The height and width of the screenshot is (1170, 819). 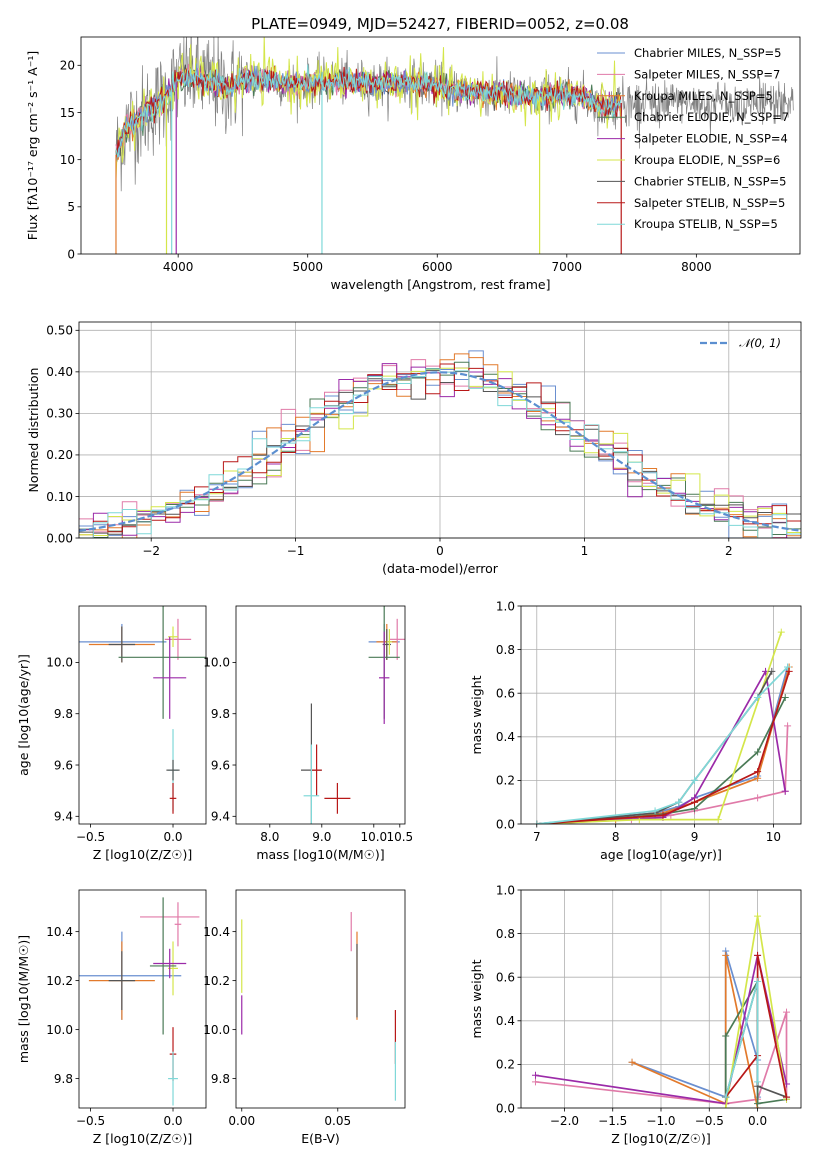 What do you see at coordinates (505, 737) in the screenshot?
I see `y-tick-label: 0.4` at bounding box center [505, 737].